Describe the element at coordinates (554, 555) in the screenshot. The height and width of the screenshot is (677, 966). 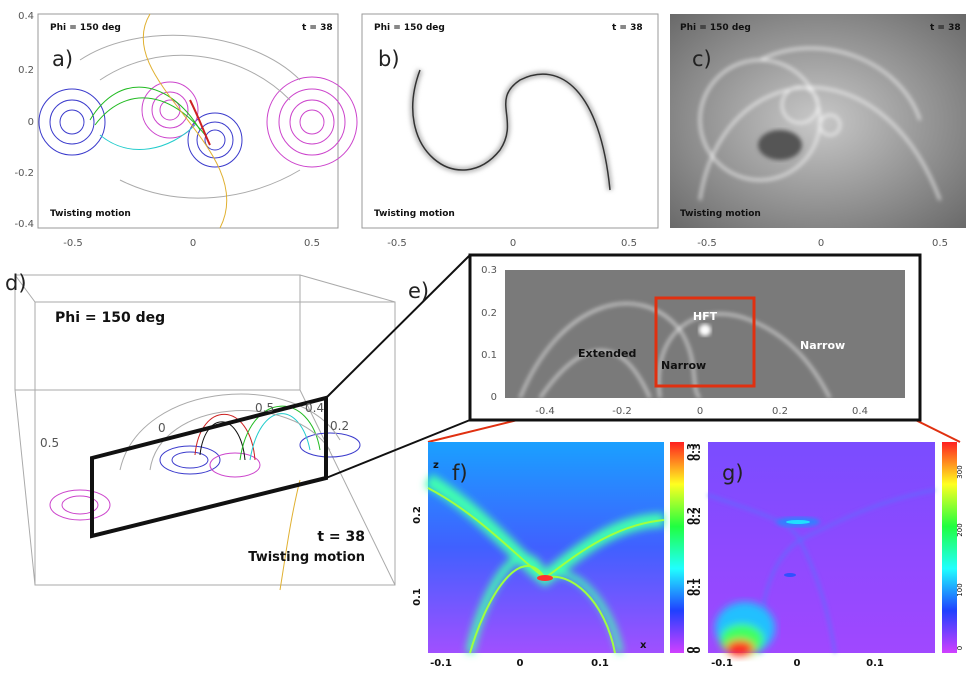
I see `panel-f: f) z x 0.2 0.1 -0.1 0 0.1 0.3 0.2 0.1 0` at that location.